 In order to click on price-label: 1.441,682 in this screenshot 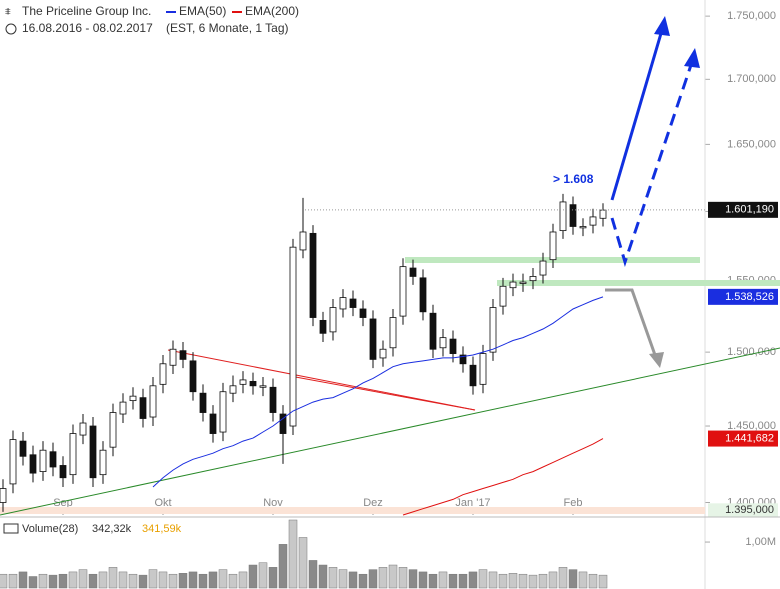, I will do `click(749, 438)`.